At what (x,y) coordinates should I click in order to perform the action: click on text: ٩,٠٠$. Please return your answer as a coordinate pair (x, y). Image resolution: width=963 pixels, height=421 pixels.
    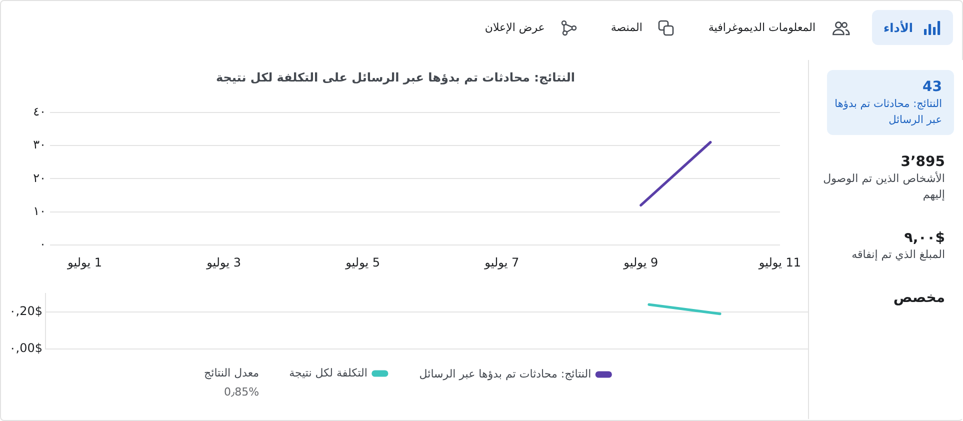
    Looking at the image, I should click on (924, 238).